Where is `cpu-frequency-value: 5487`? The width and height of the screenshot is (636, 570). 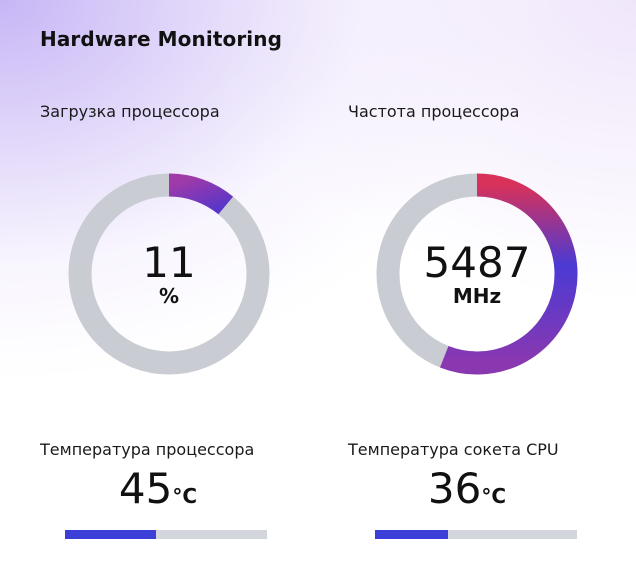
cpu-frequency-value: 5487 is located at coordinates (477, 262).